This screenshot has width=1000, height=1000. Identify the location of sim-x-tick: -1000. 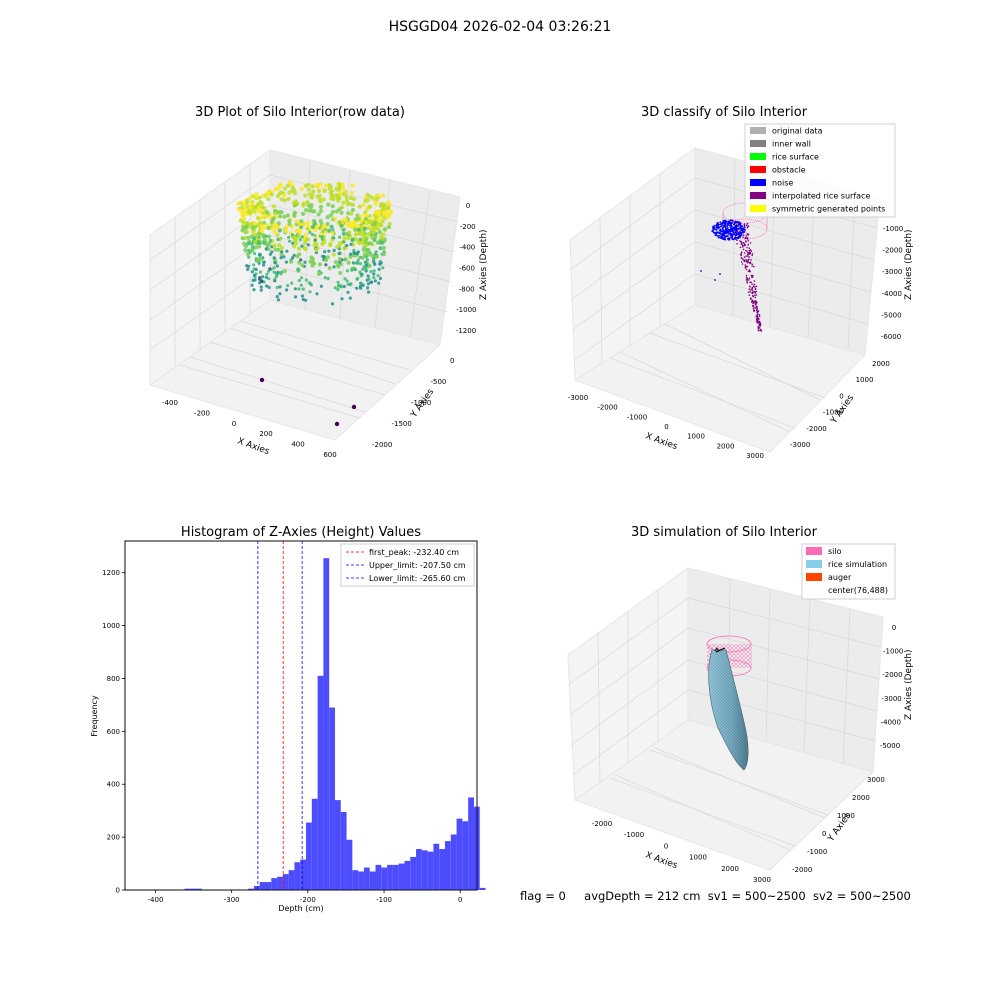
(634, 835).